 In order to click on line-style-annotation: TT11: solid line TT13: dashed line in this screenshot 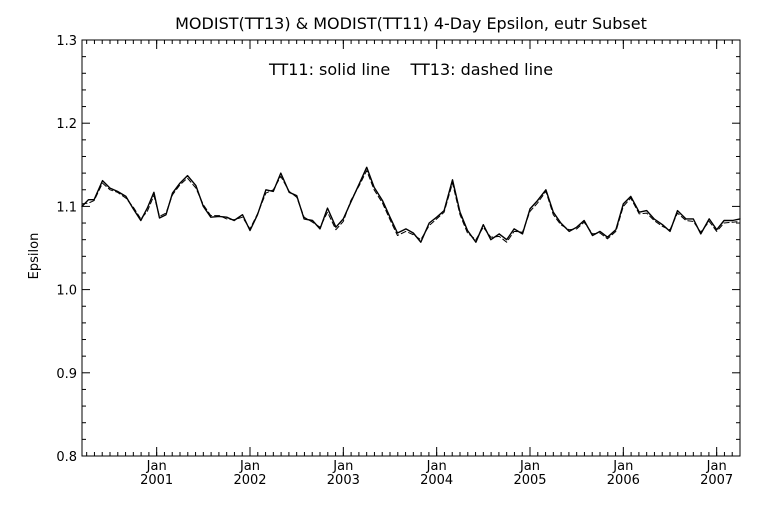, I will do `click(410, 69)`.